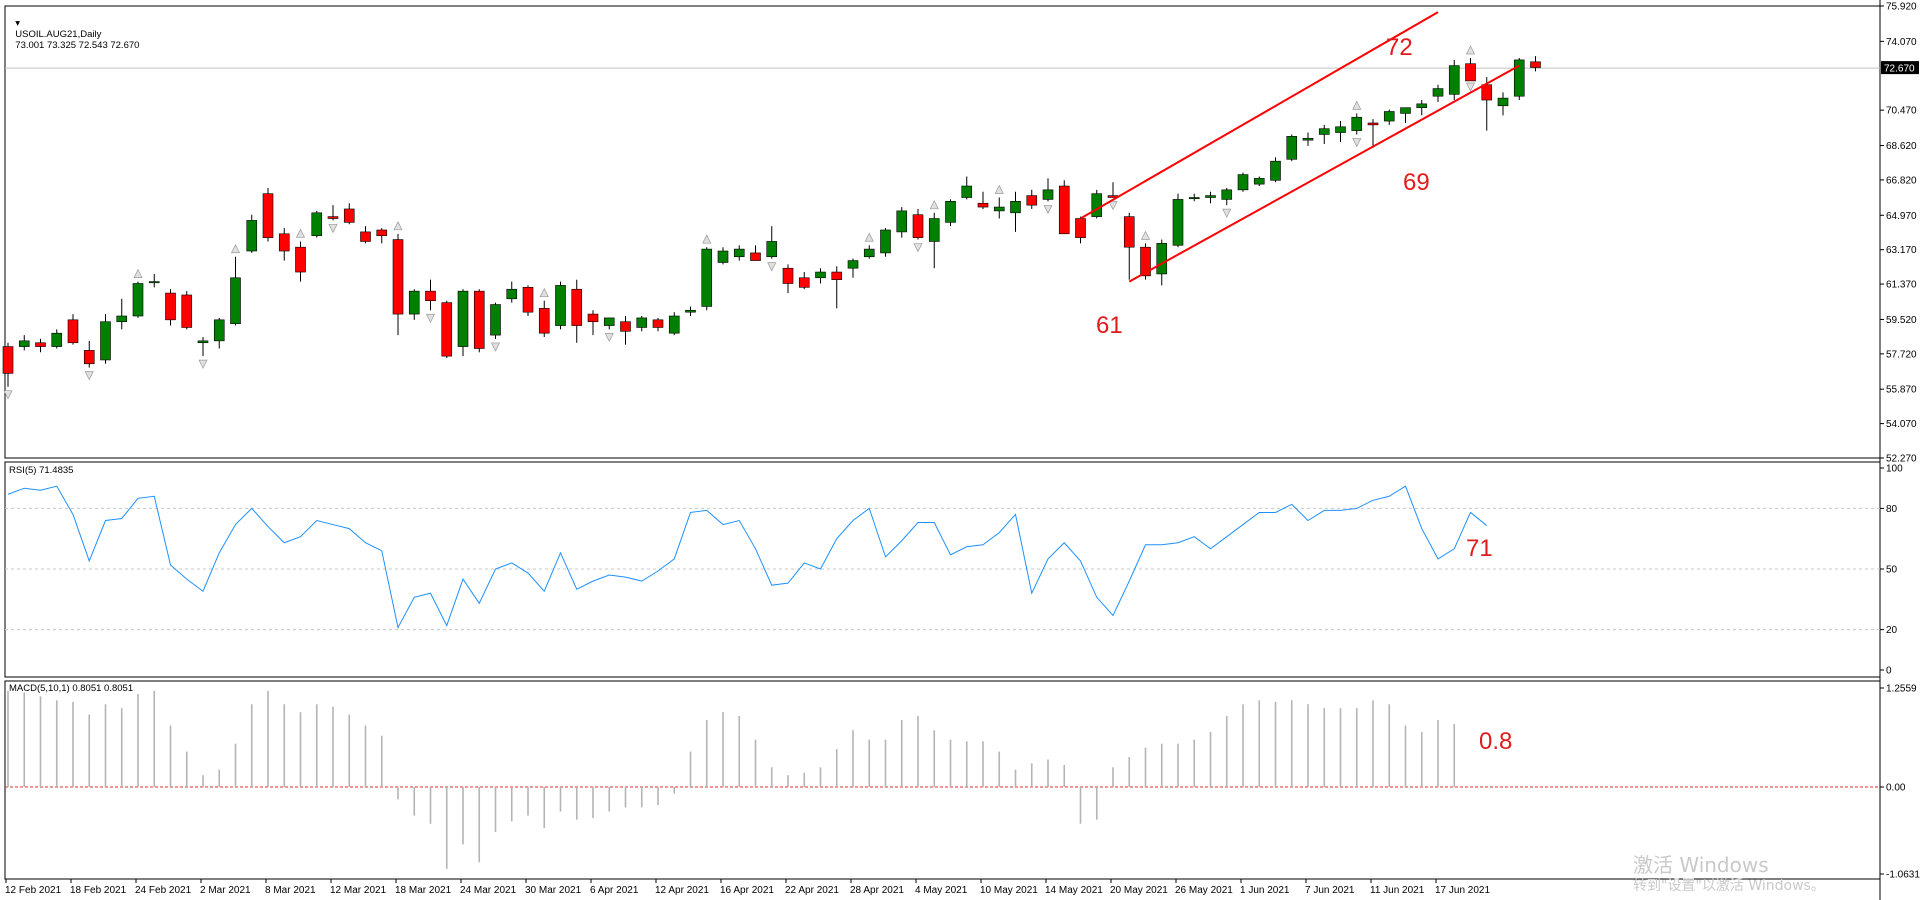 The height and width of the screenshot is (900, 1920). Describe the element at coordinates (1901, 285) in the screenshot. I see `price-tick-label: 61.370` at that location.